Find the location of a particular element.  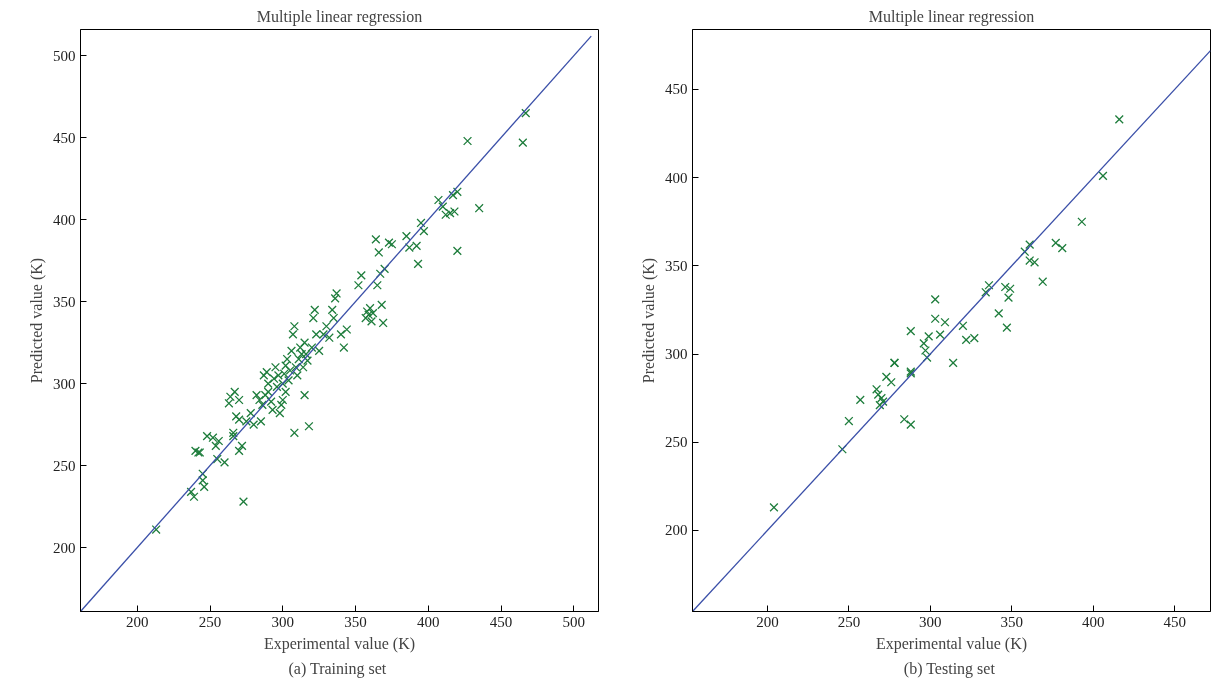

text: (b) Testing set is located at coordinates (949, 668).